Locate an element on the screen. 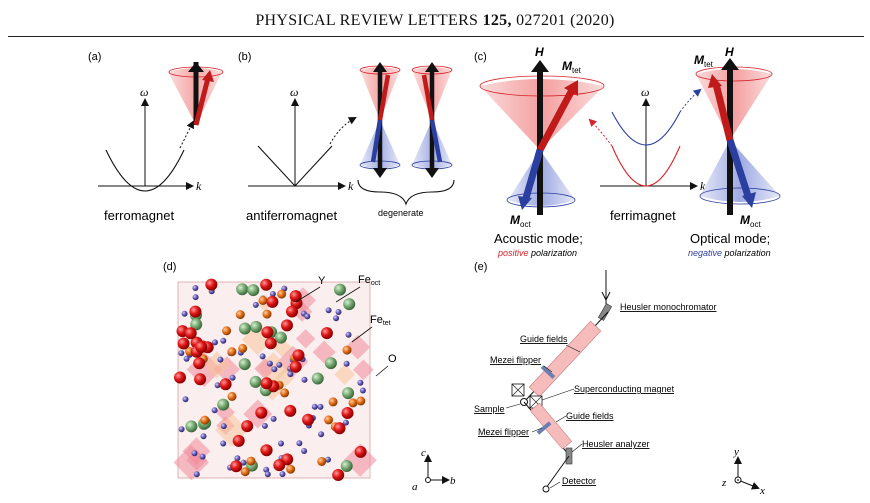 Image resolution: width=870 pixels, height=503 pixels. d-crystal-axes: c a b is located at coordinates (434, 470).